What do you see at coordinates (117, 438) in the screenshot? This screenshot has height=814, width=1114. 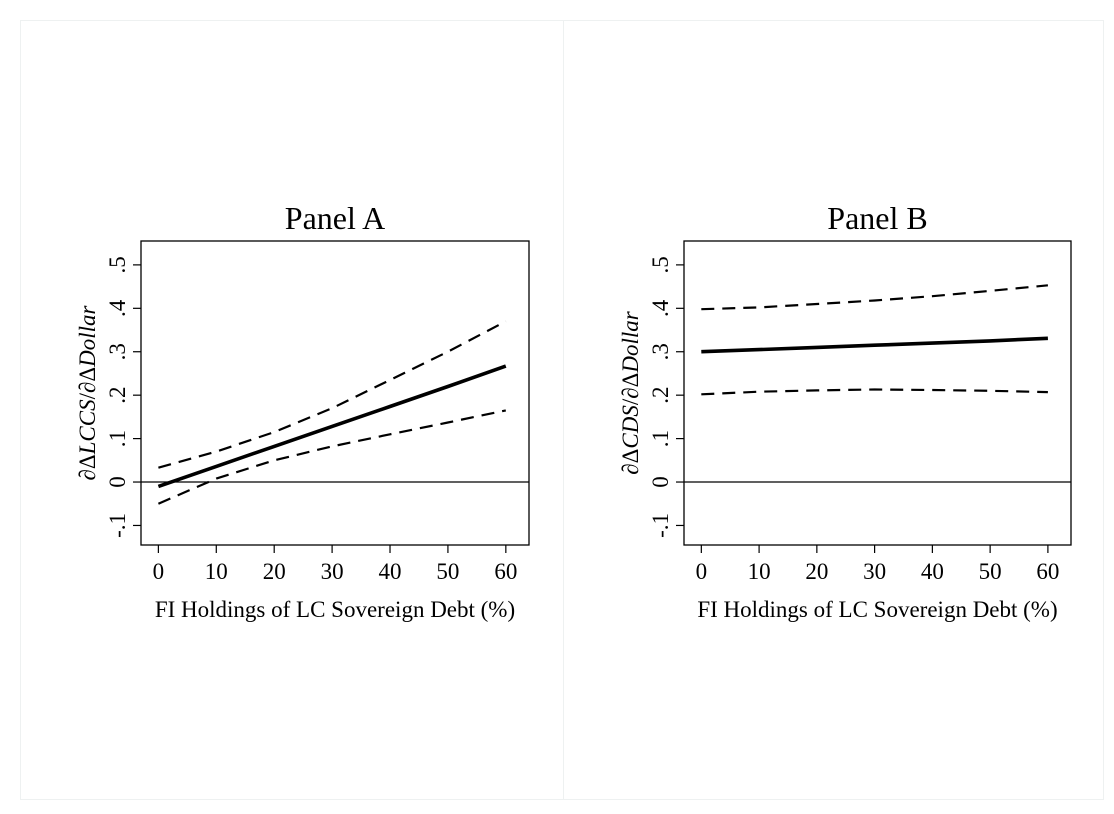 I see `panel-a-y-tick-label: .1` at bounding box center [117, 438].